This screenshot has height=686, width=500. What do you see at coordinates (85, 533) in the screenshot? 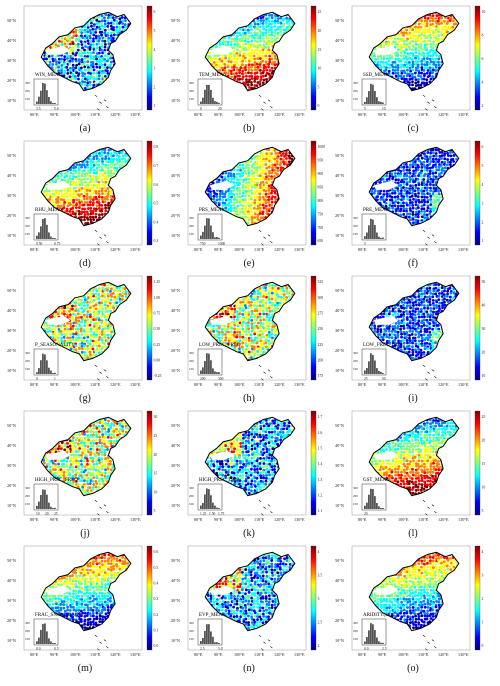
I see `panel-caption: (j)` at bounding box center [85, 533].